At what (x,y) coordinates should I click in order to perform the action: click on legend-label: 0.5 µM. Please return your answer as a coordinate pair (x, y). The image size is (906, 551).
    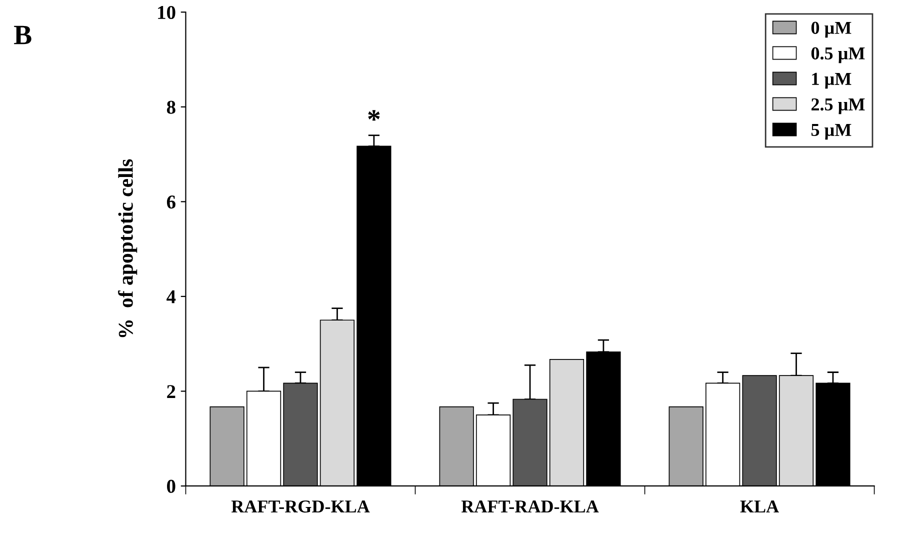
    Looking at the image, I should click on (838, 55).